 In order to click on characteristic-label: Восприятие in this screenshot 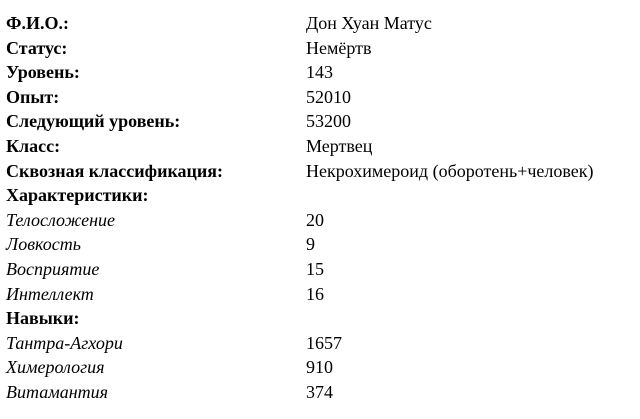, I will do `click(53, 268)`.